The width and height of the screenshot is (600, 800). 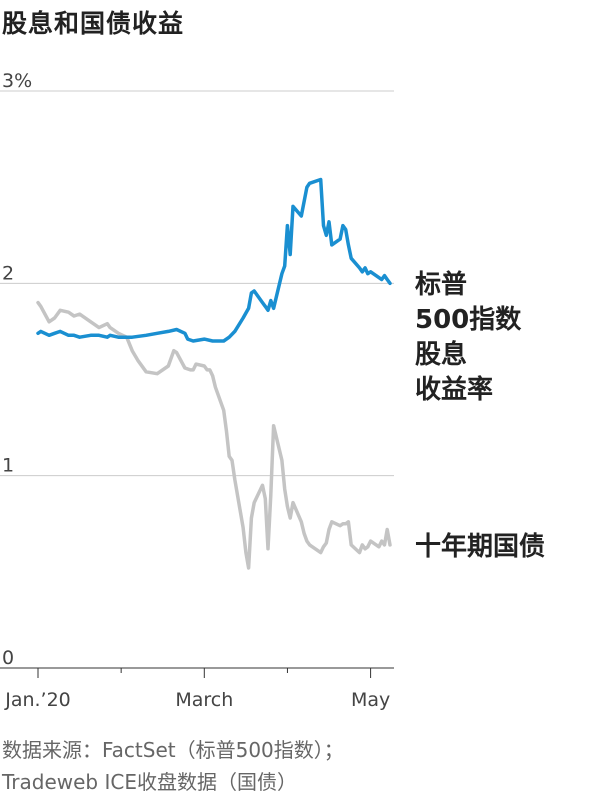 I want to click on source-line-1: 数据来源：FactSet（标普500指数）；, so click(x=173, y=750).